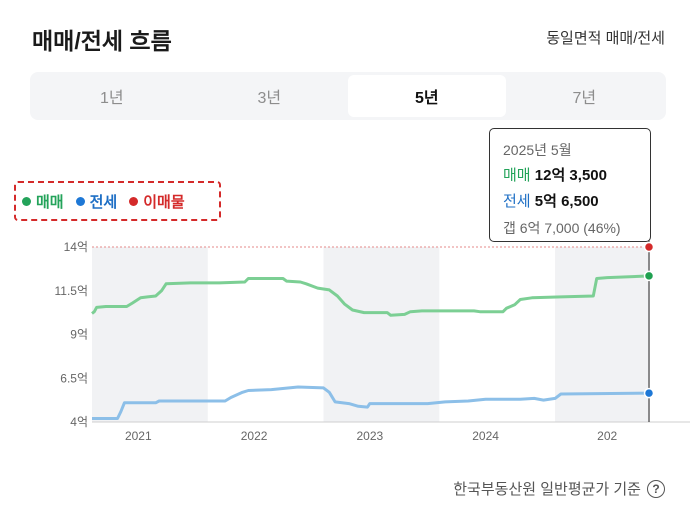 This screenshot has width=697, height=517. What do you see at coordinates (607, 436) in the screenshot?
I see `x-tick-label: 202` at bounding box center [607, 436].